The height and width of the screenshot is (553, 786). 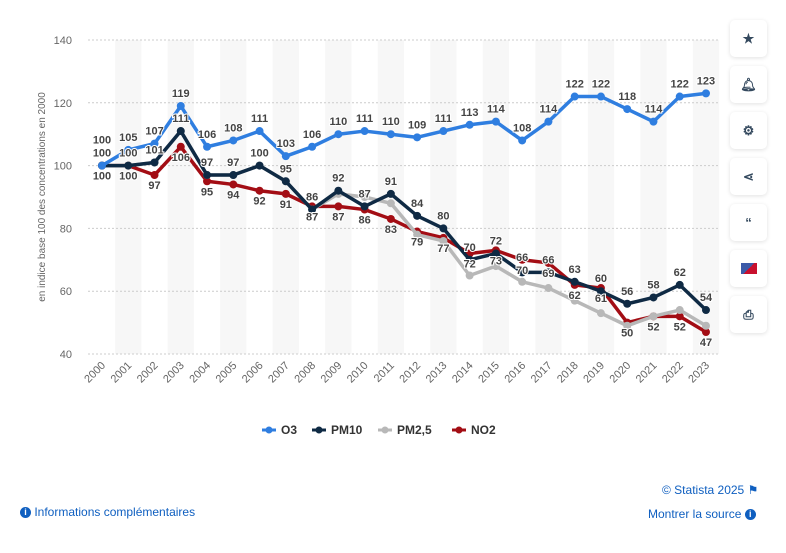 I want to click on print-icon: ⎙, so click(x=748, y=314).